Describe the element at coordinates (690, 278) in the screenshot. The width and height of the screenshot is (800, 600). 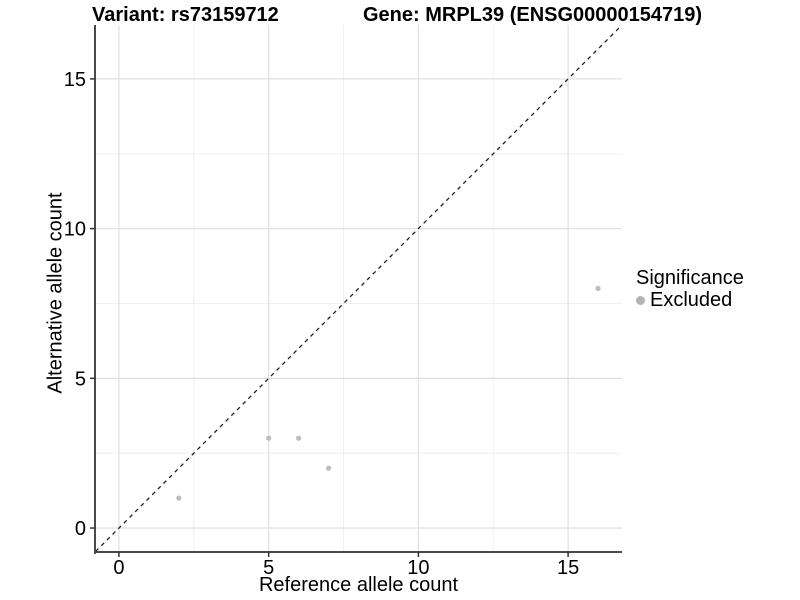
I see `legend-title: Significance` at that location.